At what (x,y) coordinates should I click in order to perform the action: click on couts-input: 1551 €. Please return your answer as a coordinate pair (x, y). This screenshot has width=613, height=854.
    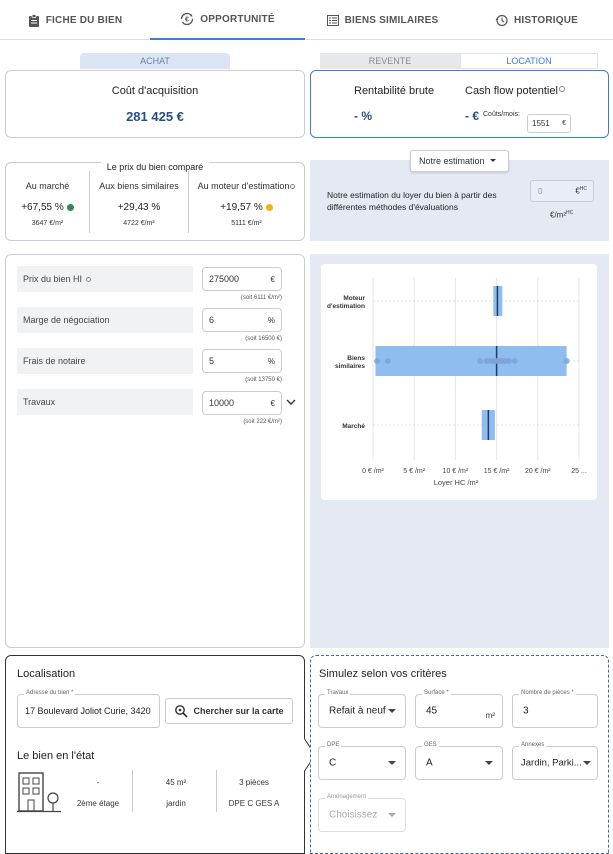
    Looking at the image, I should click on (549, 123).